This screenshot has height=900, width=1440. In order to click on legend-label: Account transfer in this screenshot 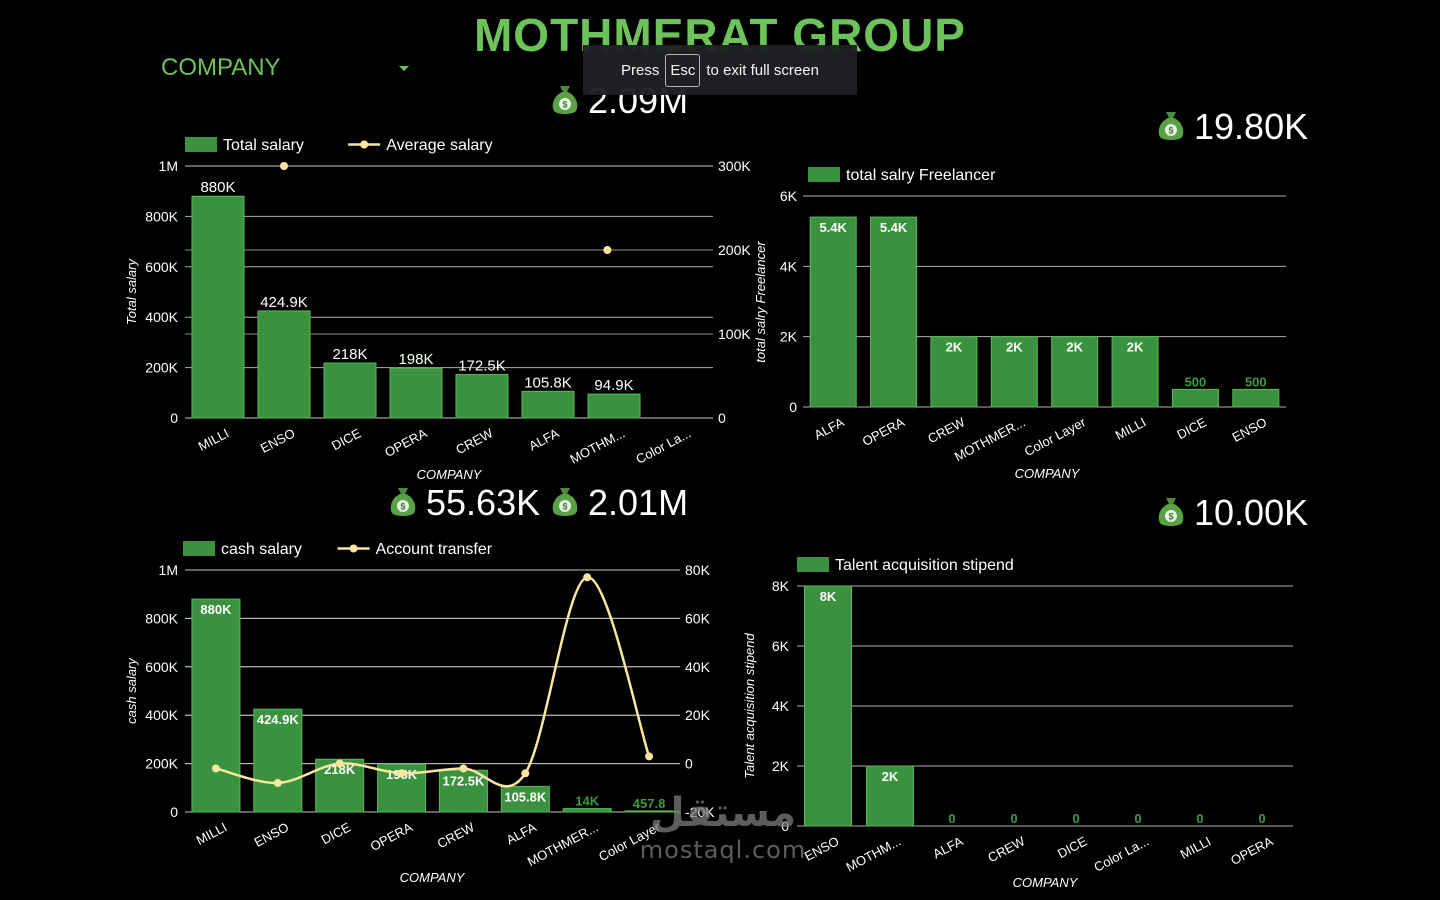, I will do `click(434, 549)`.